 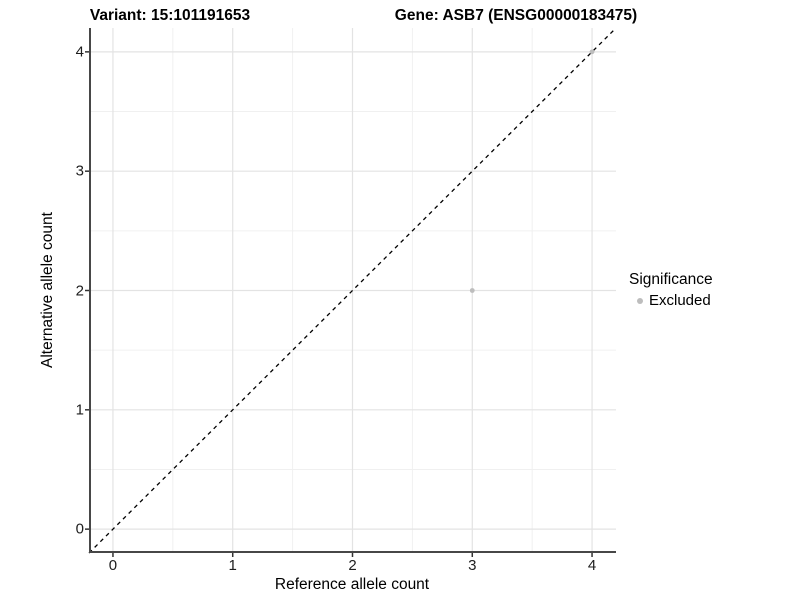 I want to click on legend-item: Excluded, so click(x=671, y=300).